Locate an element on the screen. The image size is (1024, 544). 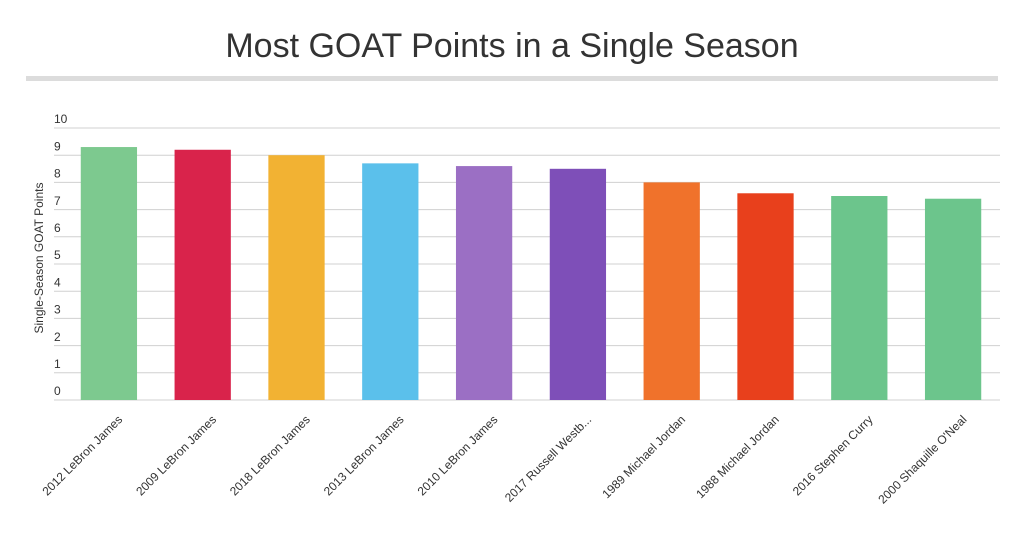
x-tick-label: 2016 Stephen Curry is located at coordinates (833, 455).